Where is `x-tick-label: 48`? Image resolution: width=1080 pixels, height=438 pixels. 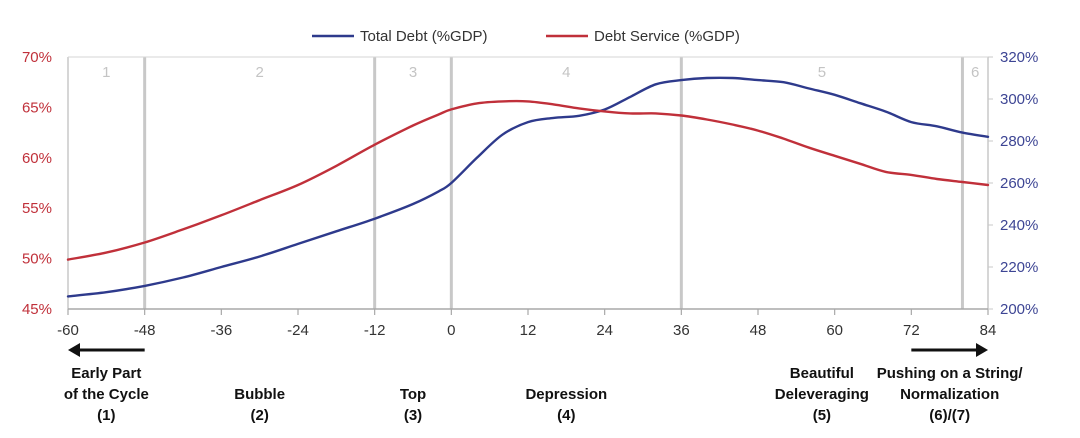
x-tick-label: 48 is located at coordinates (758, 330).